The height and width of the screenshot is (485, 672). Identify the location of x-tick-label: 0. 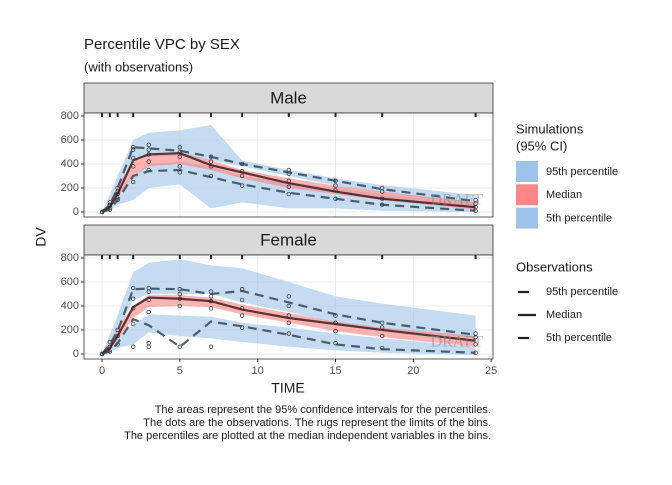
(102, 371).